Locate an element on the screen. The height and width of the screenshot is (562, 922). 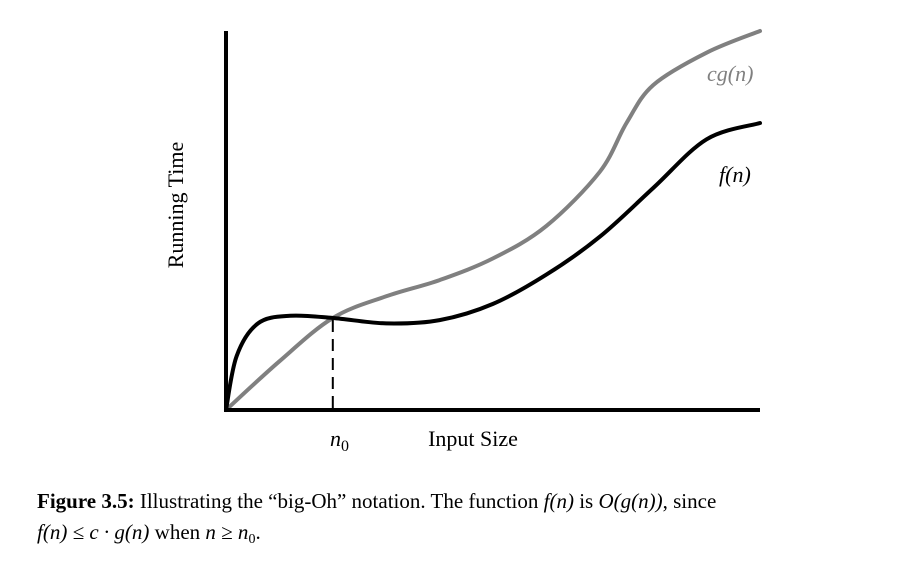
caption-math-big-o: O(g(n)) is located at coordinates (630, 501).